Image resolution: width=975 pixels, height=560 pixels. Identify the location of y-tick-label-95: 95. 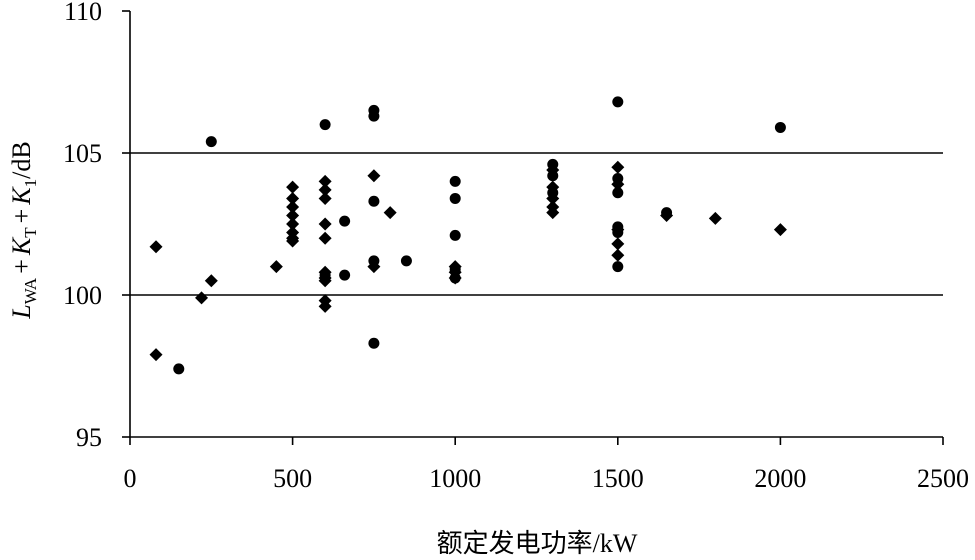
(89, 437).